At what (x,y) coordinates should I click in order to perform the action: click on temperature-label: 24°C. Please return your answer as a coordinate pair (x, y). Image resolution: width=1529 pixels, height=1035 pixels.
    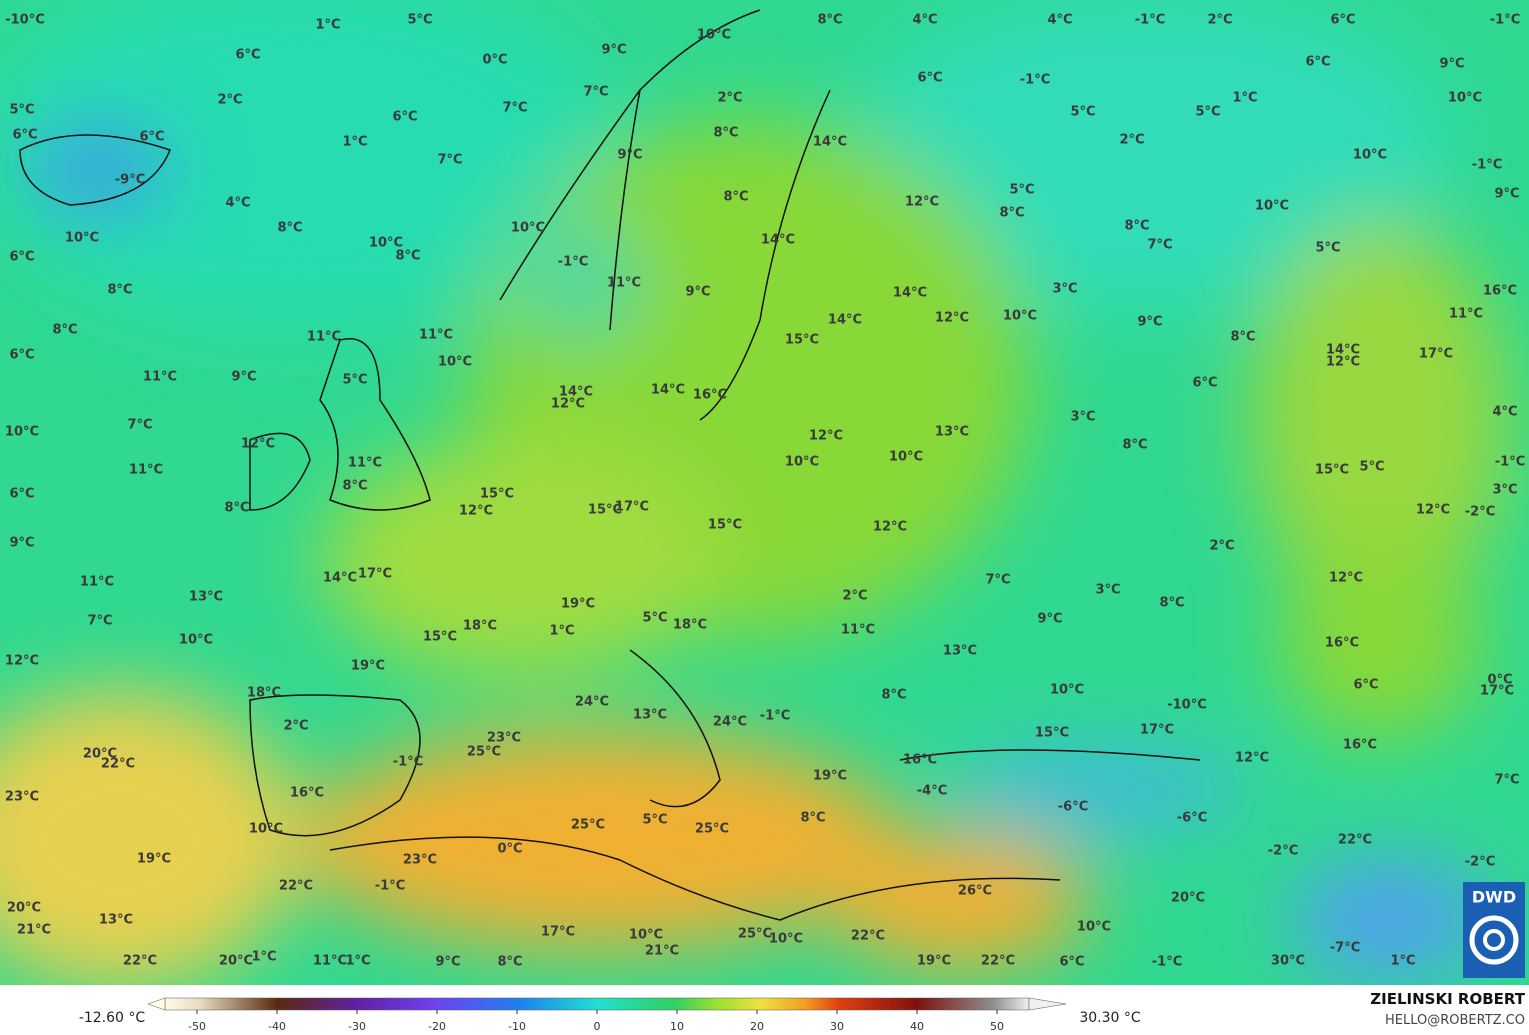
    Looking at the image, I should click on (592, 702).